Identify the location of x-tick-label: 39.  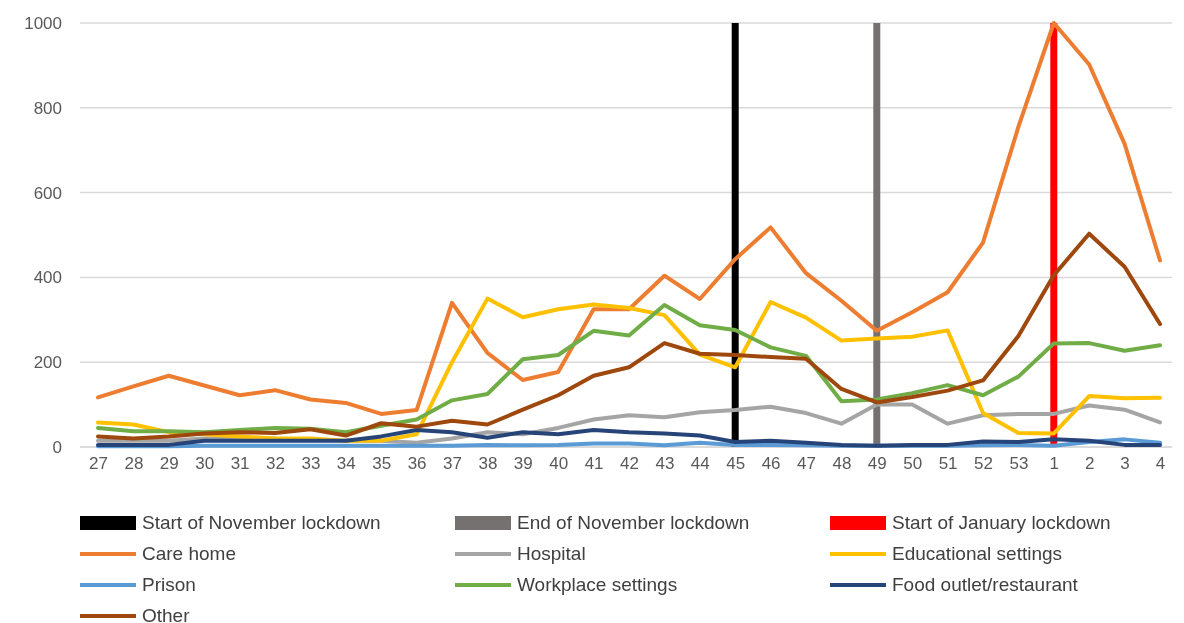
(523, 464).